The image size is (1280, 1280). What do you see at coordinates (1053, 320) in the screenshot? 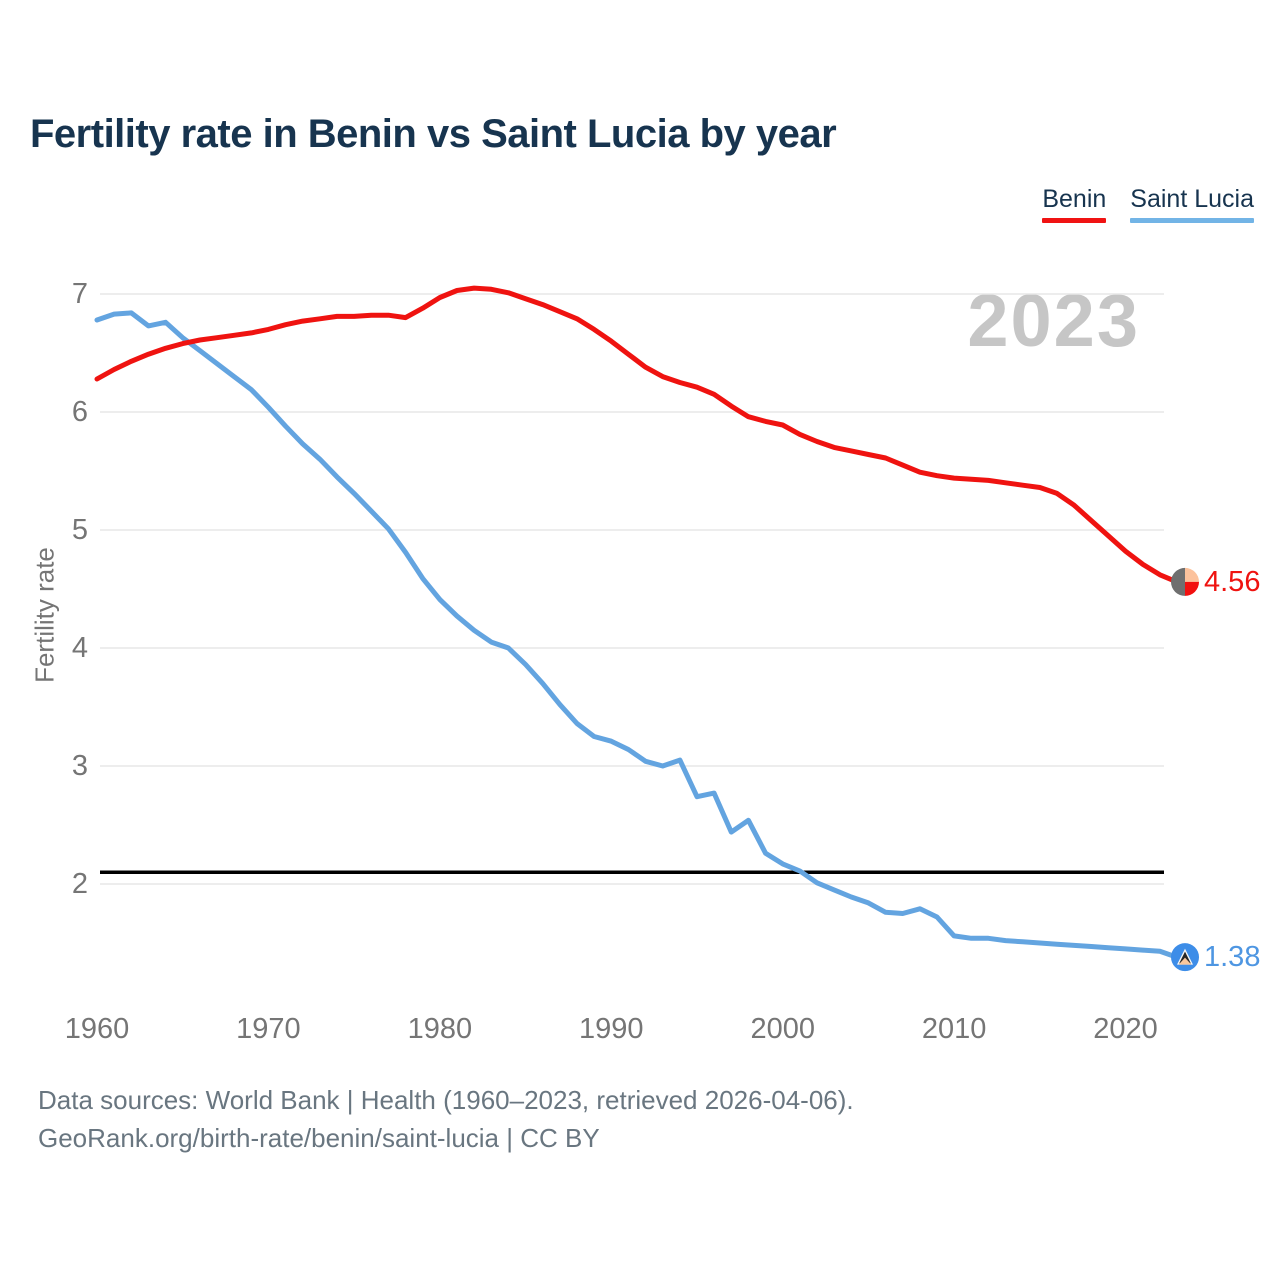
I see `watermark-year: 2023` at bounding box center [1053, 320].